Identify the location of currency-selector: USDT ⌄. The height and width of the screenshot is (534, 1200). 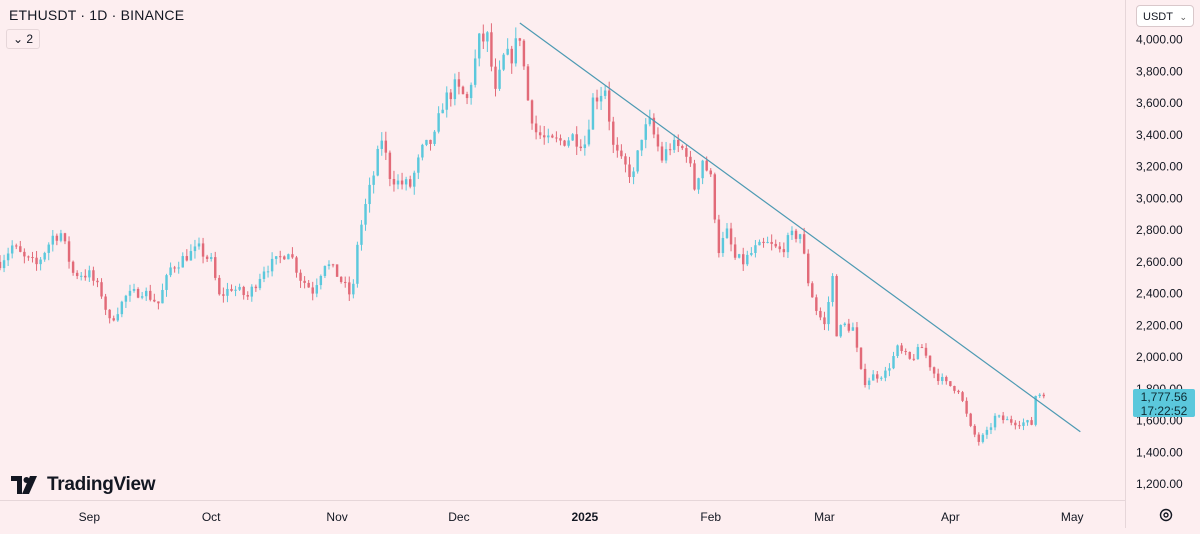
(1165, 16).